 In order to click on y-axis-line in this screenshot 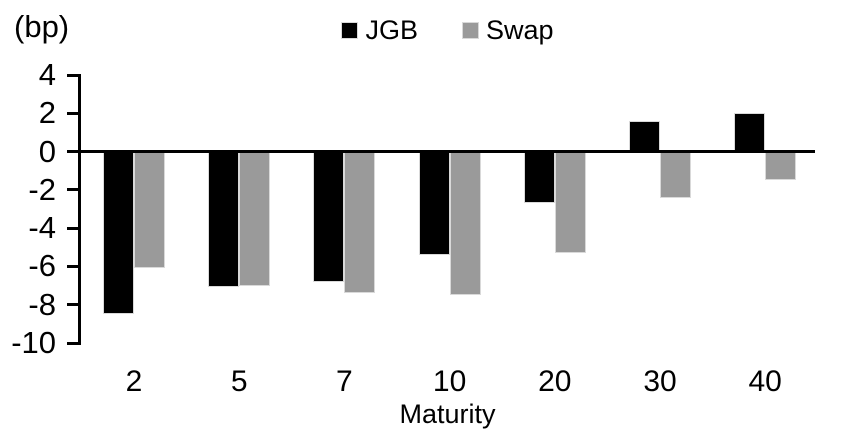, I will do `click(79, 209)`.